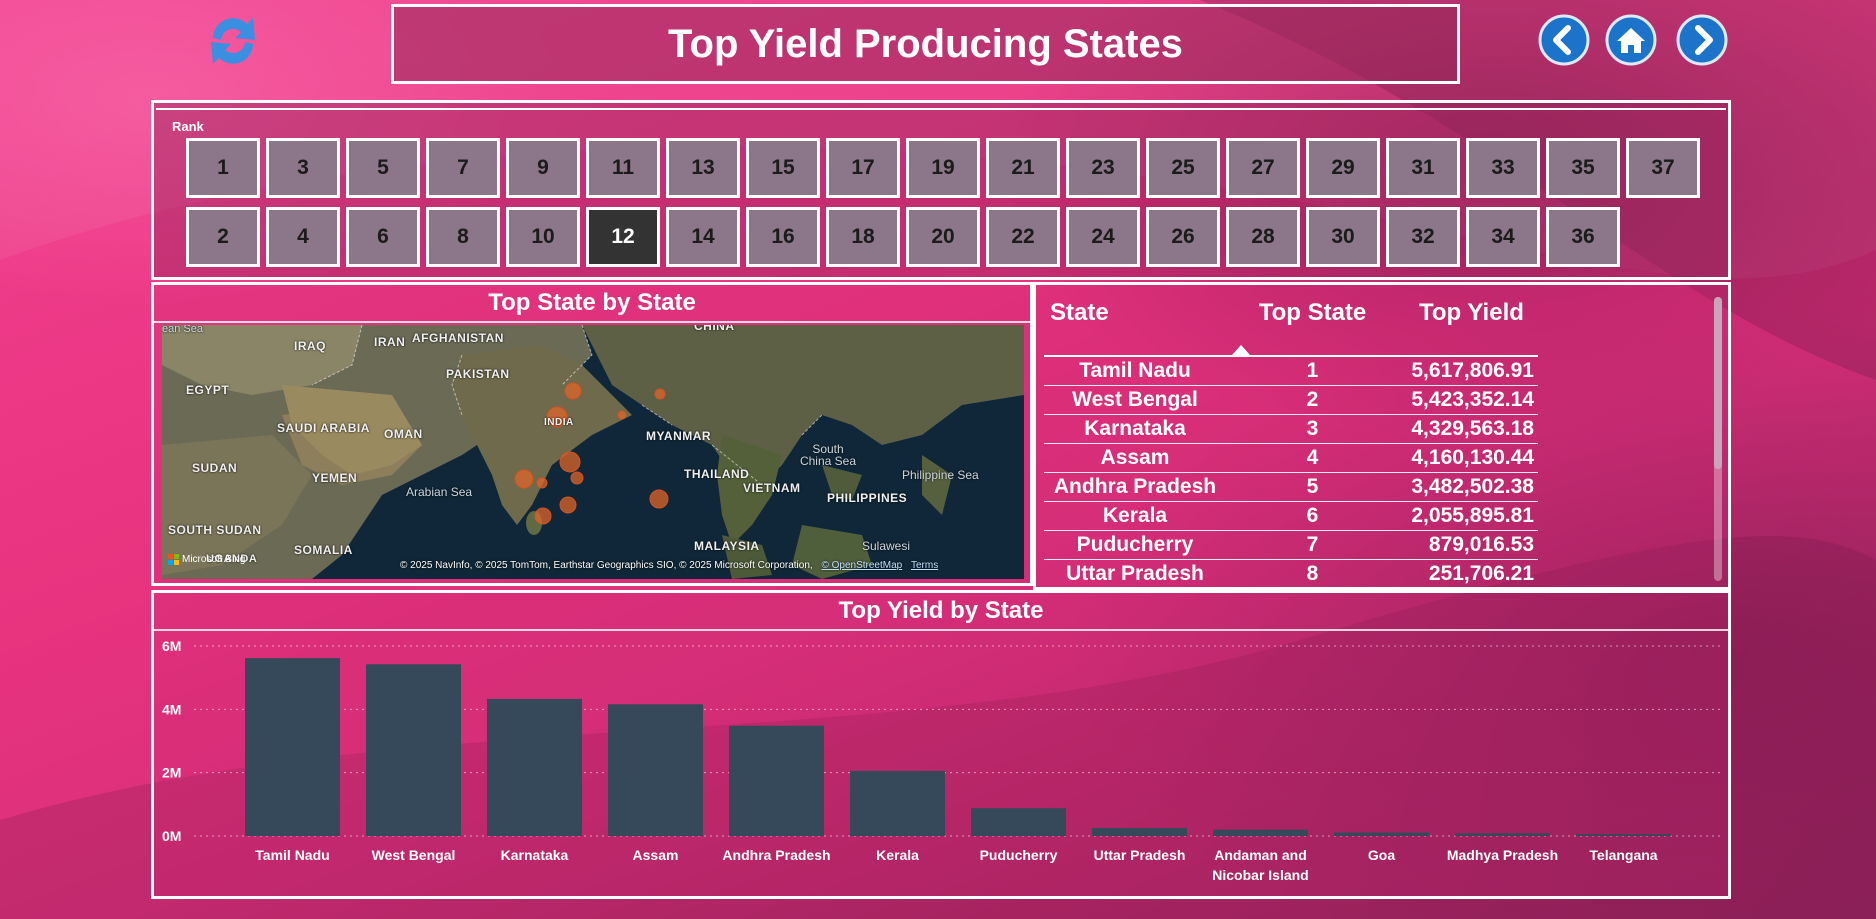  I want to click on x-tick-label: Andhra Pradesh, so click(776, 855).